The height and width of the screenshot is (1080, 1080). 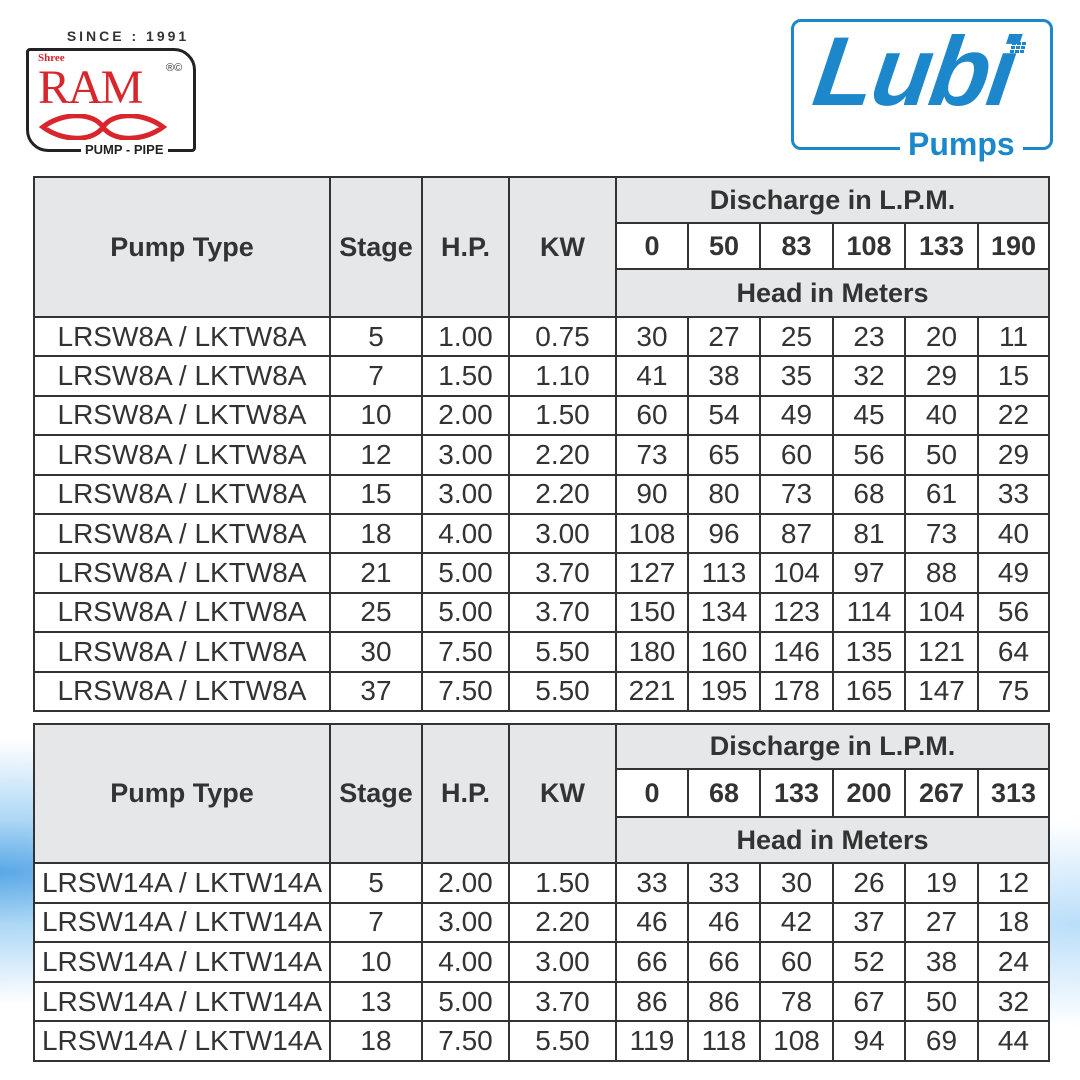 I want to click on head-cell: 45, so click(x=869, y=415).